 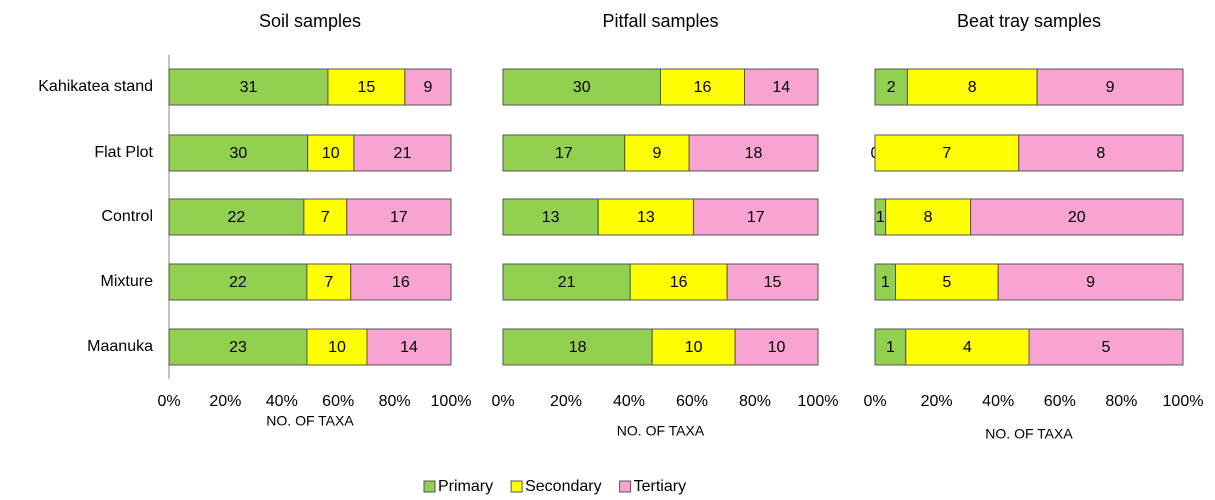 What do you see at coordinates (310, 21) in the screenshot?
I see `chart-title: Soil samples` at bounding box center [310, 21].